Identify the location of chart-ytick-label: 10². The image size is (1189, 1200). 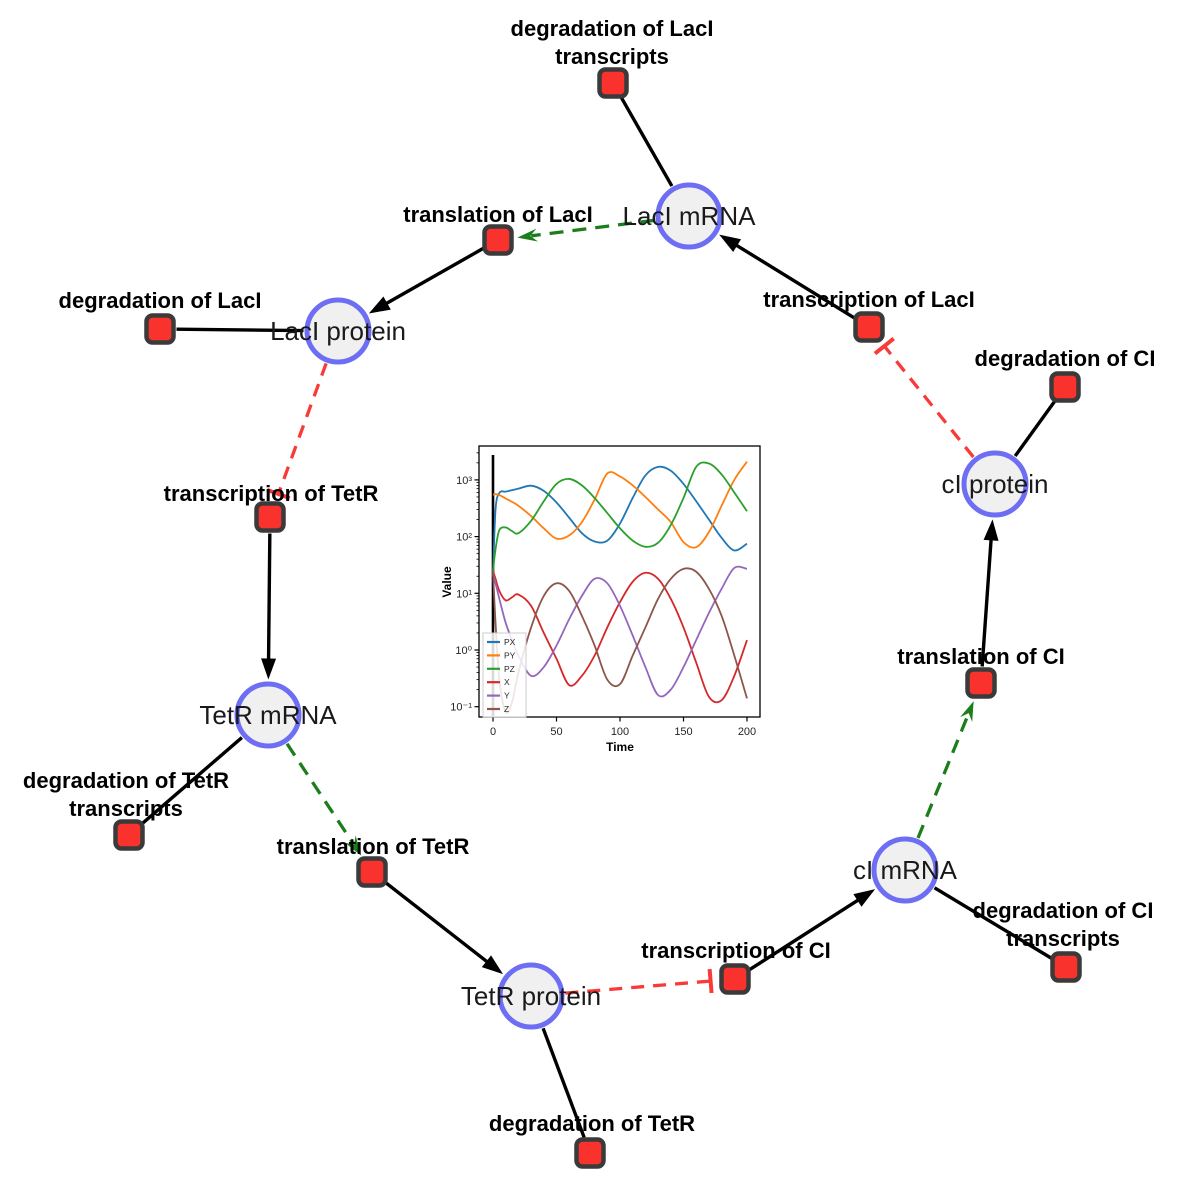
(464, 538).